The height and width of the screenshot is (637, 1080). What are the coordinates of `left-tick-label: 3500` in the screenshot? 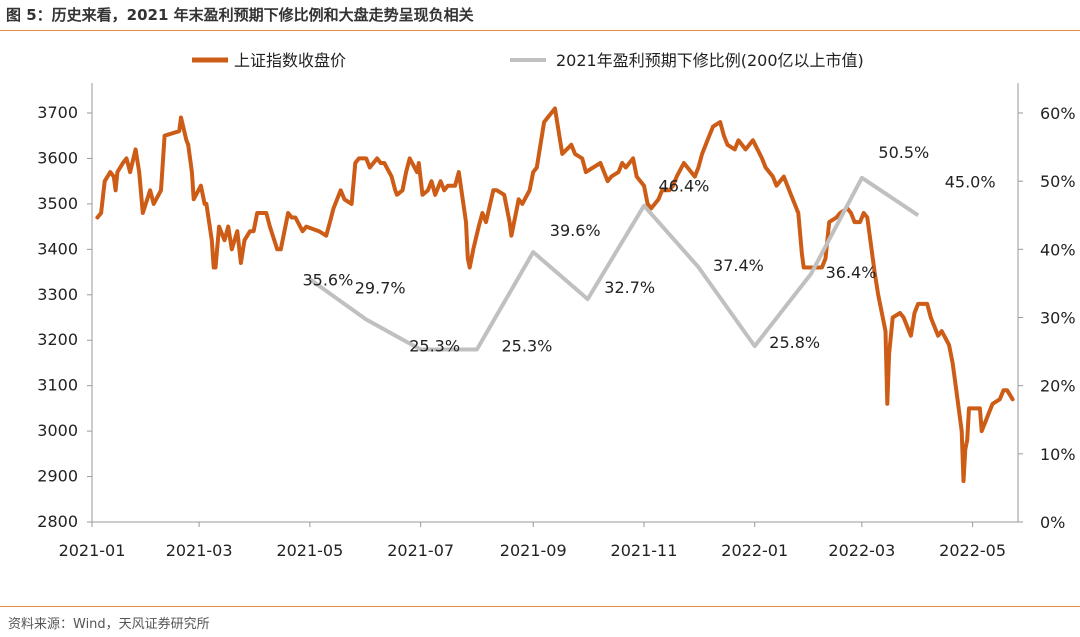 It's located at (57, 203).